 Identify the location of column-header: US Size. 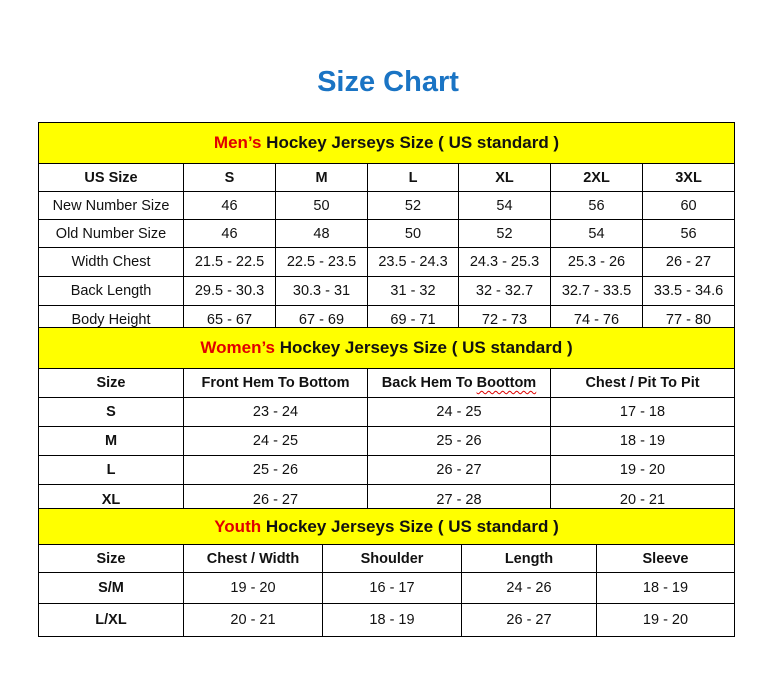
(111, 177).